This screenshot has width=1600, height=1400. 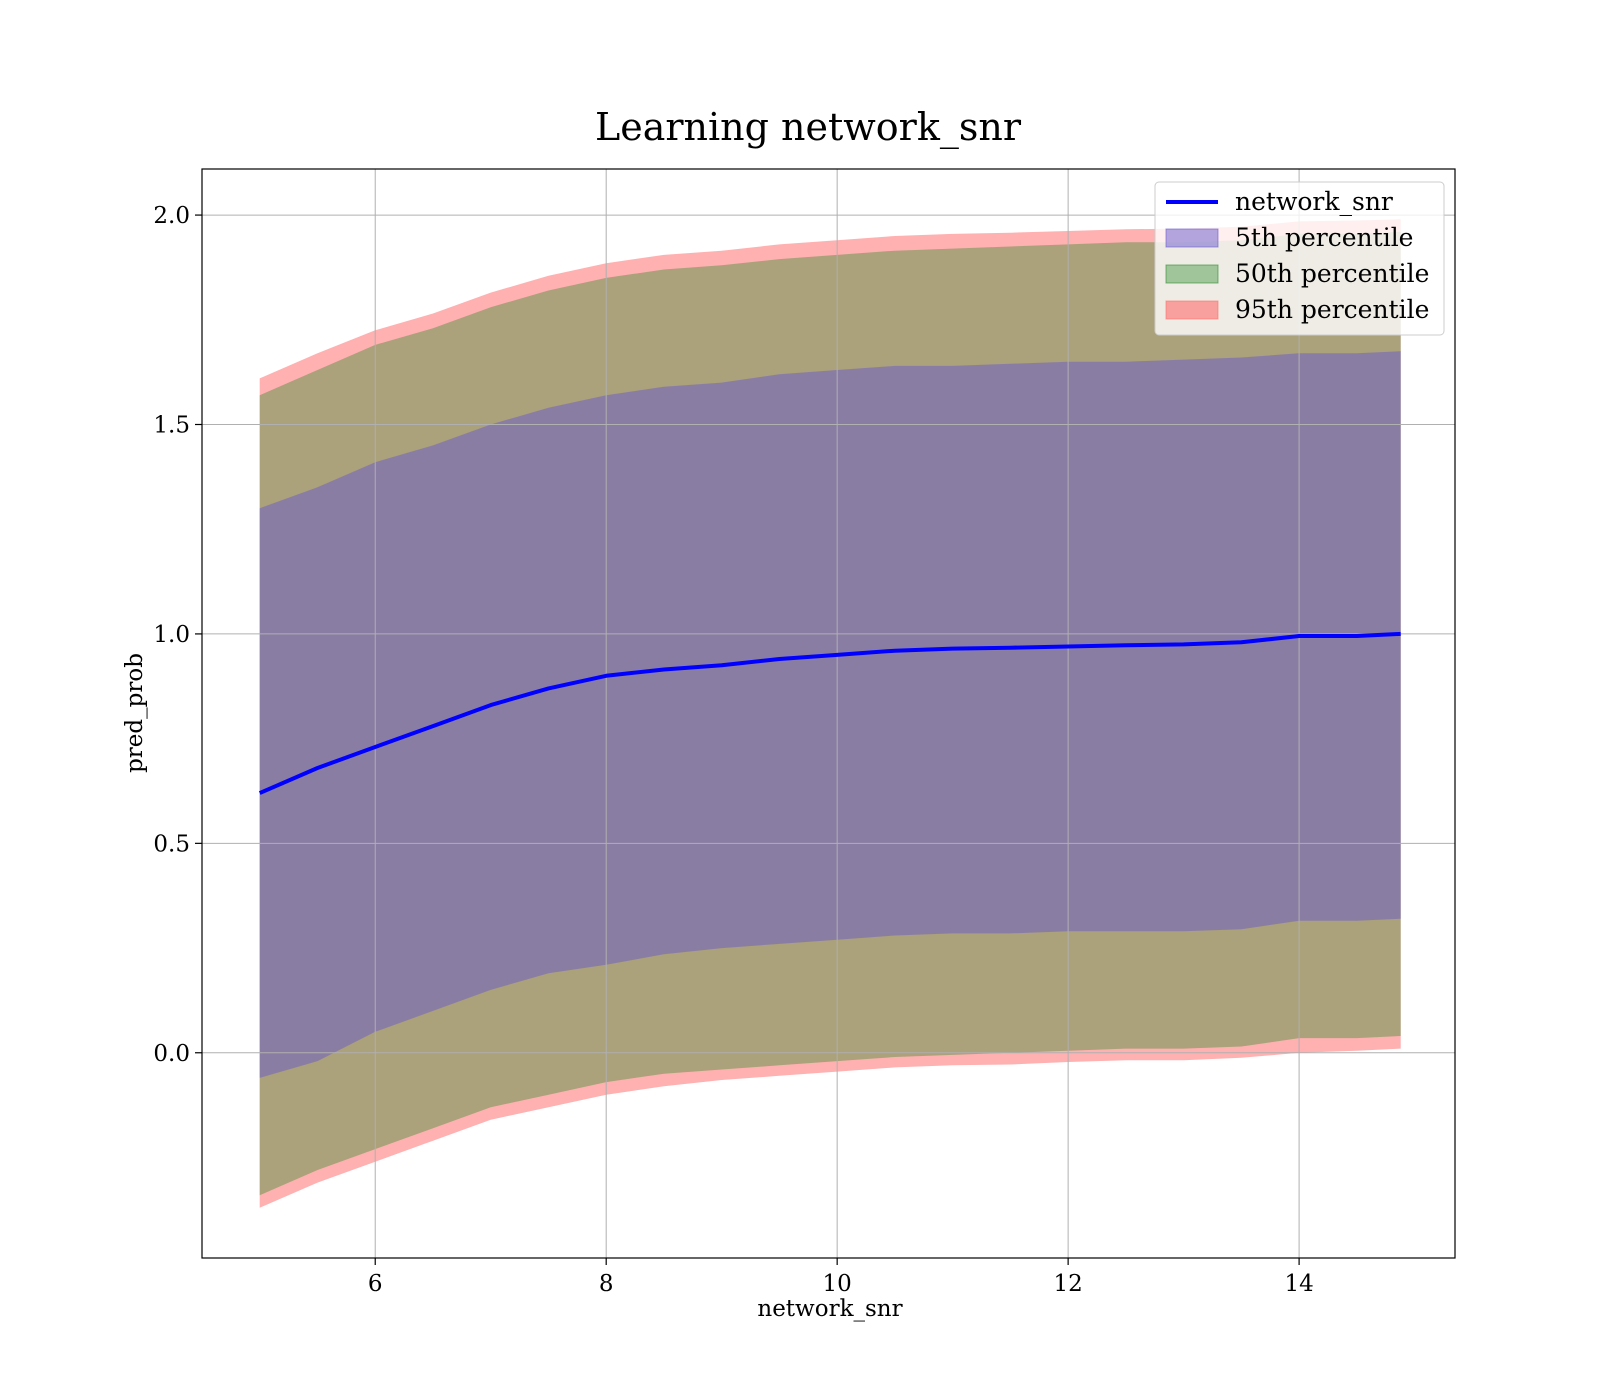 What do you see at coordinates (1332, 273) in the screenshot?
I see `legend-label: 50th percentile` at bounding box center [1332, 273].